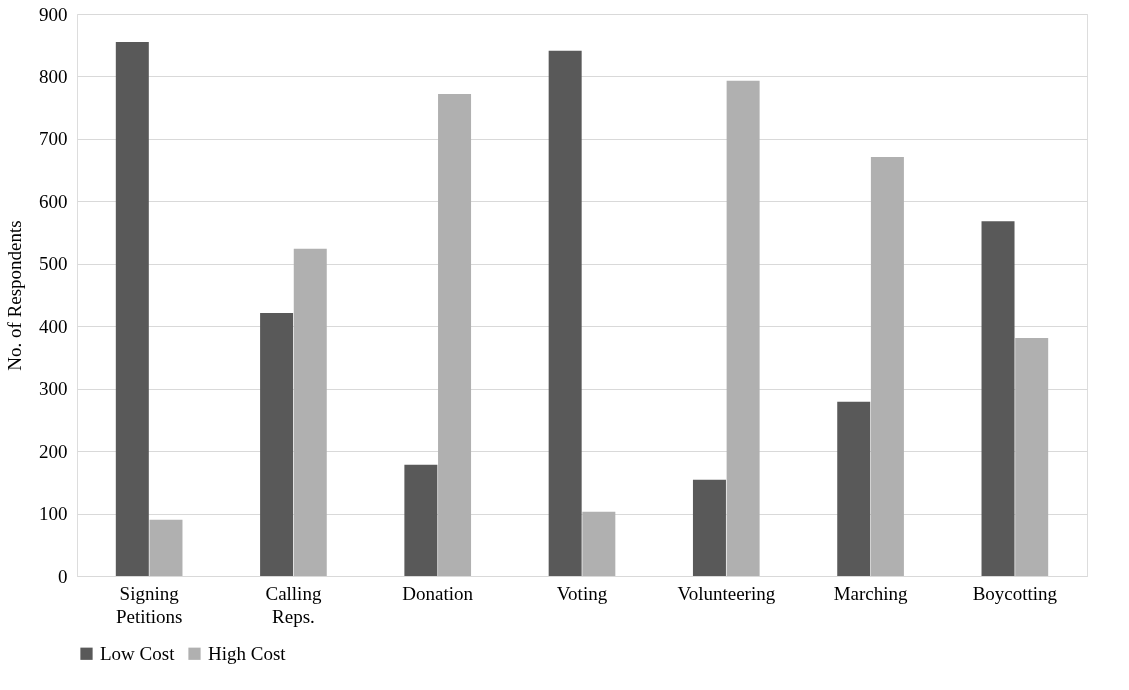  What do you see at coordinates (138, 653) in the screenshot?
I see `legend-label: Low Cost` at bounding box center [138, 653].